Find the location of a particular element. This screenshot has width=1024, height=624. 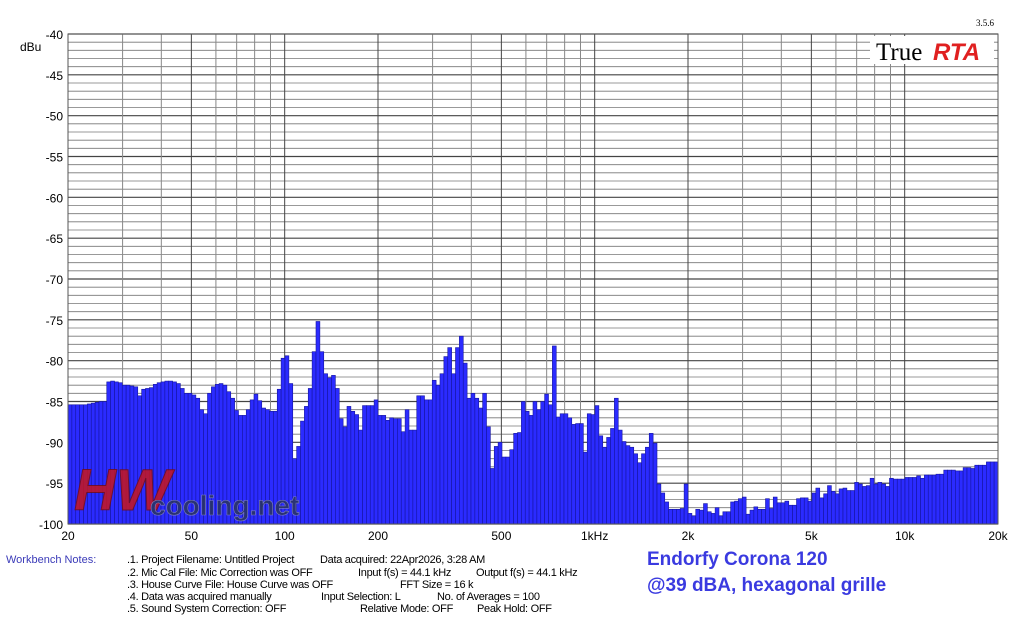

y-tick-label: -85 is located at coordinates (55, 403).